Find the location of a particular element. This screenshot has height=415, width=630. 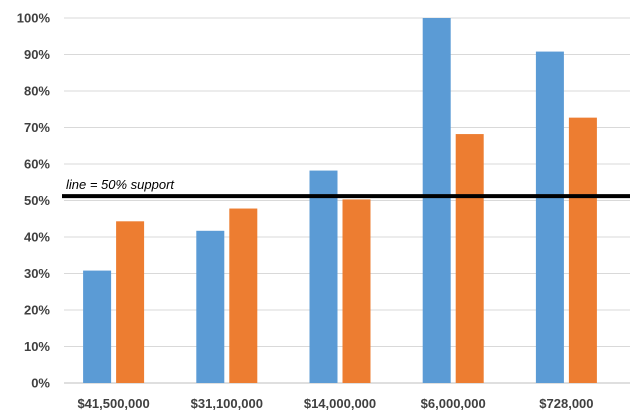

reference-line-group: line = 50% support is located at coordinates (346, 188).